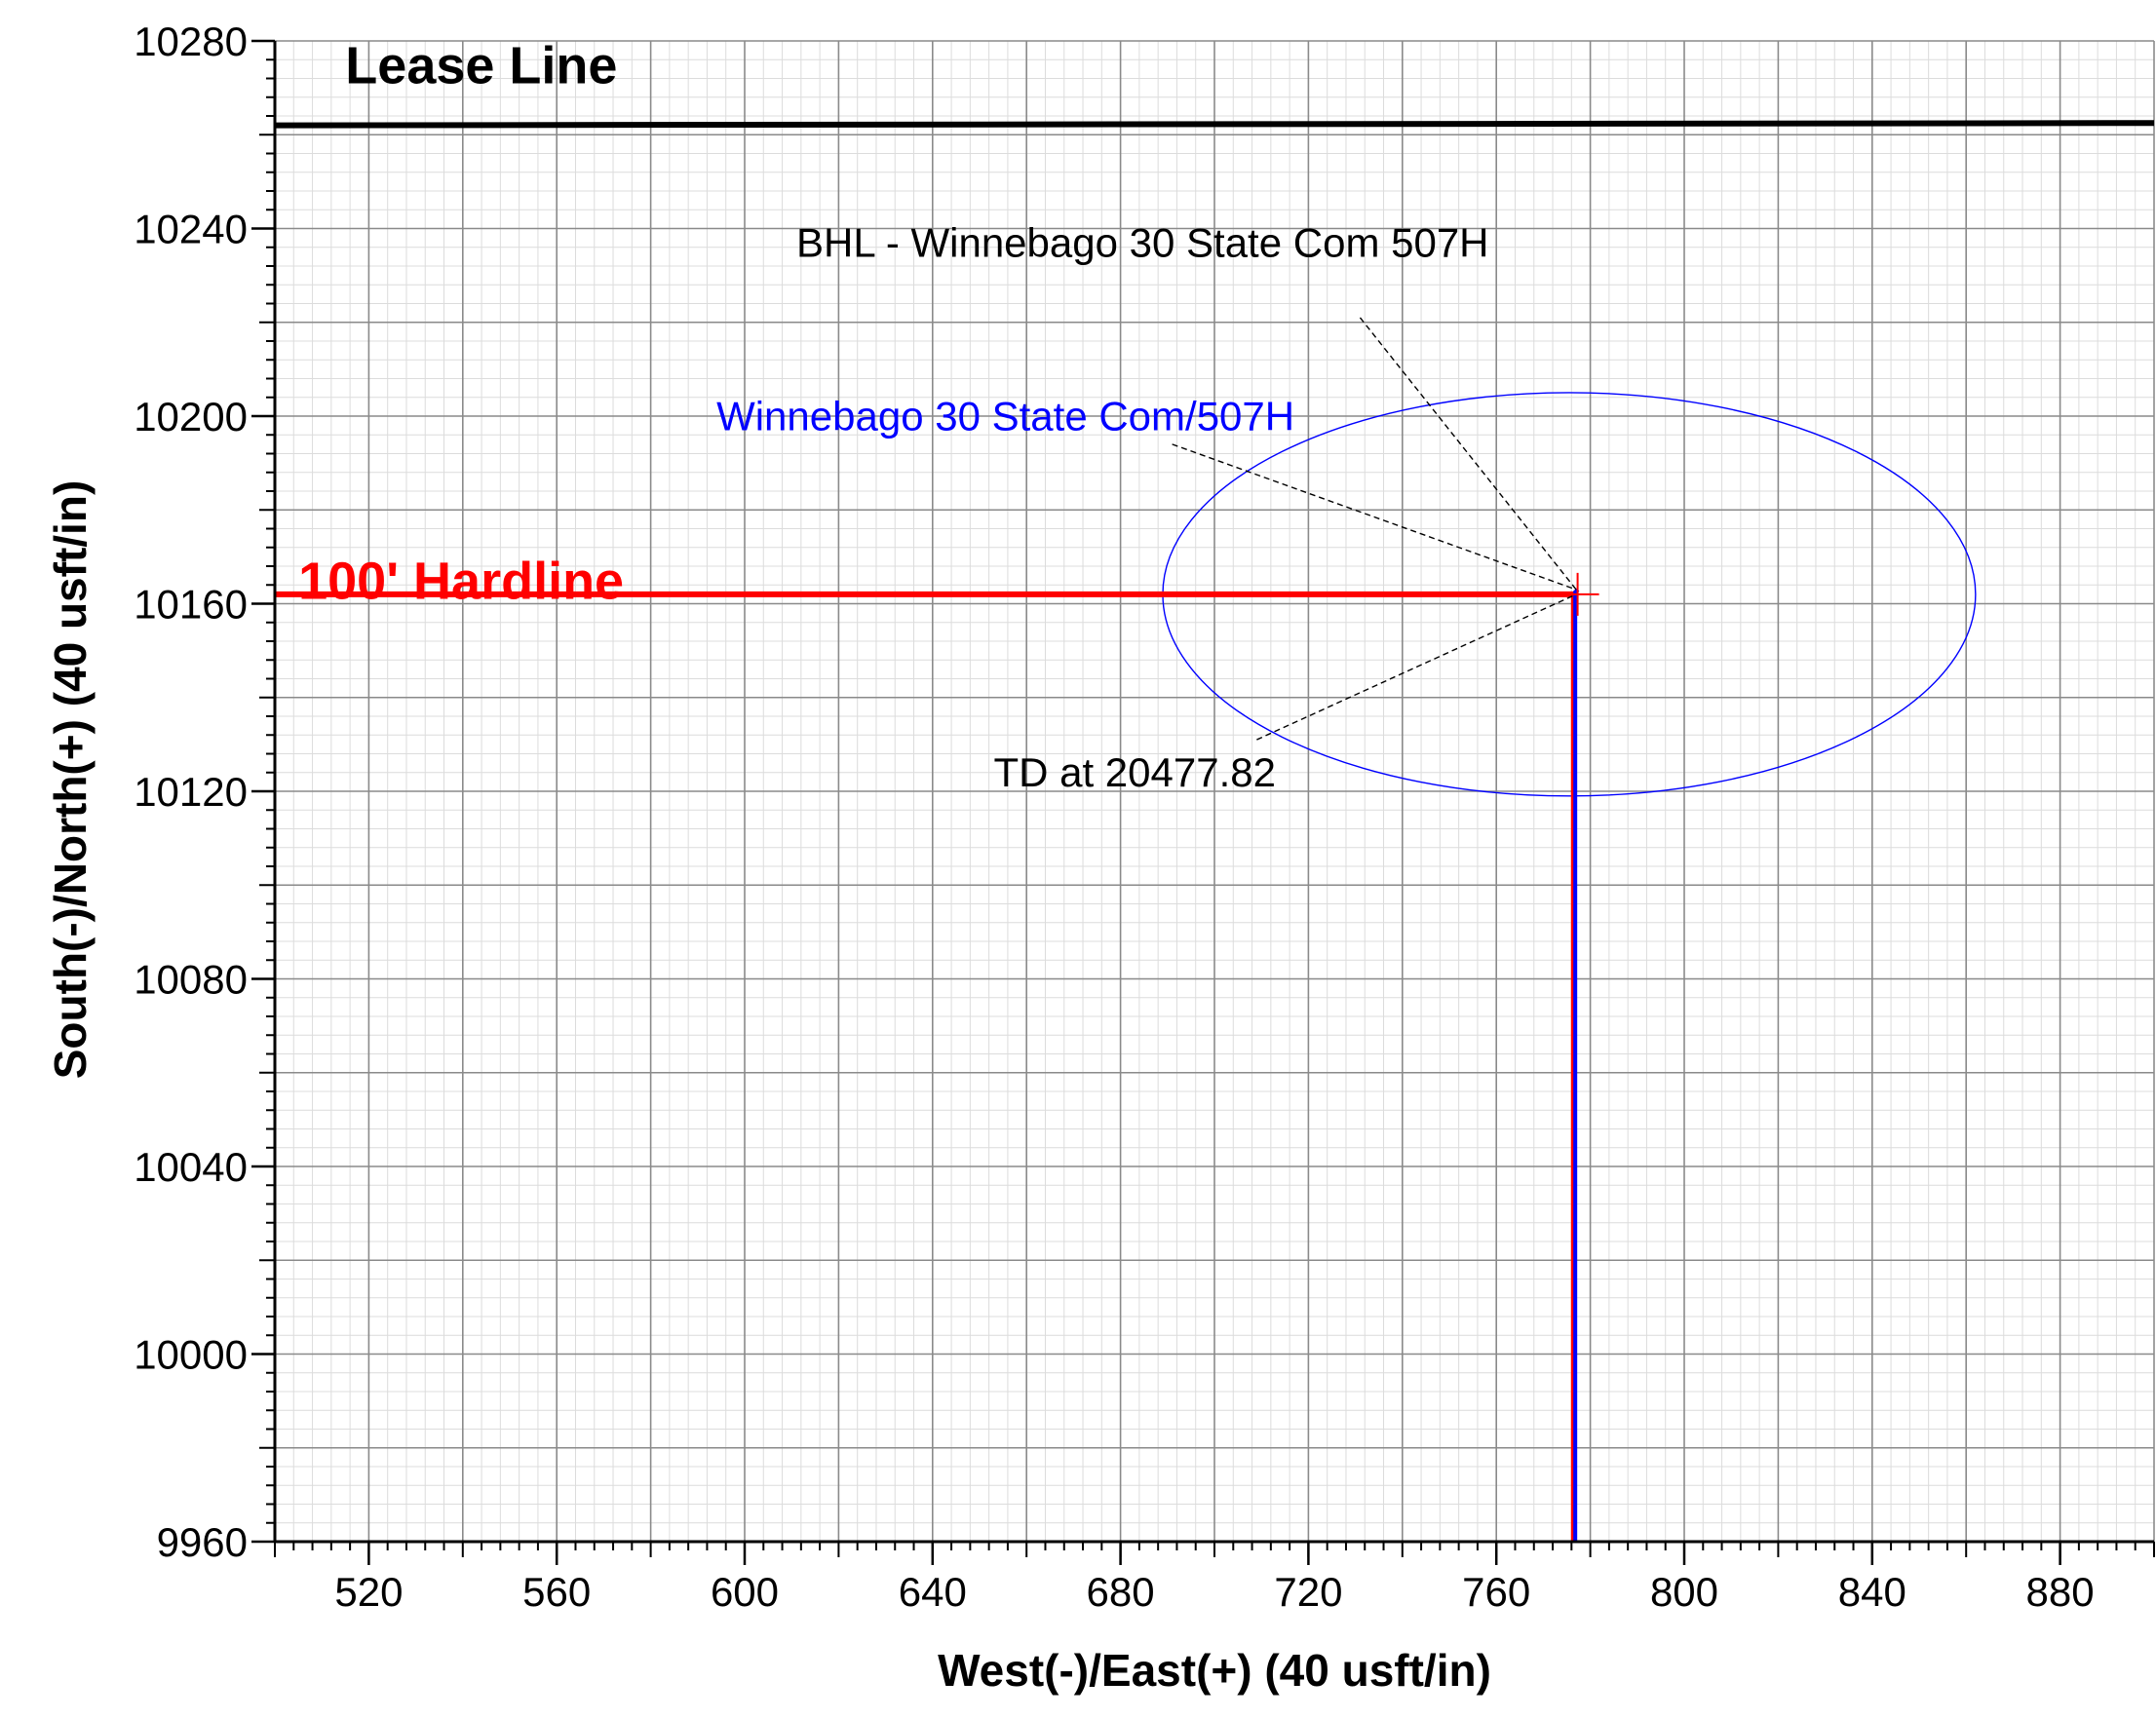  I want to click on y-tick-label: 10120, so click(191, 792).